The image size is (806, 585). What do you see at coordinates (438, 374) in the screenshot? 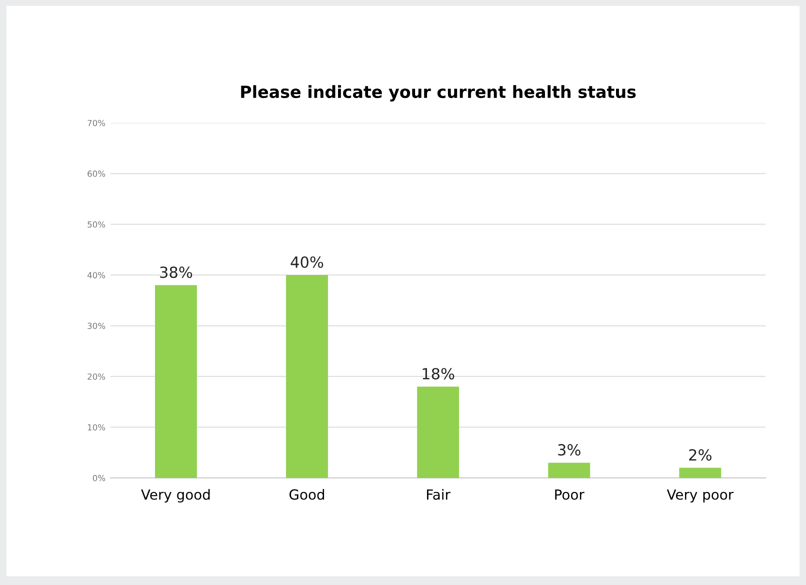
I see `data-label: 18%` at bounding box center [438, 374].